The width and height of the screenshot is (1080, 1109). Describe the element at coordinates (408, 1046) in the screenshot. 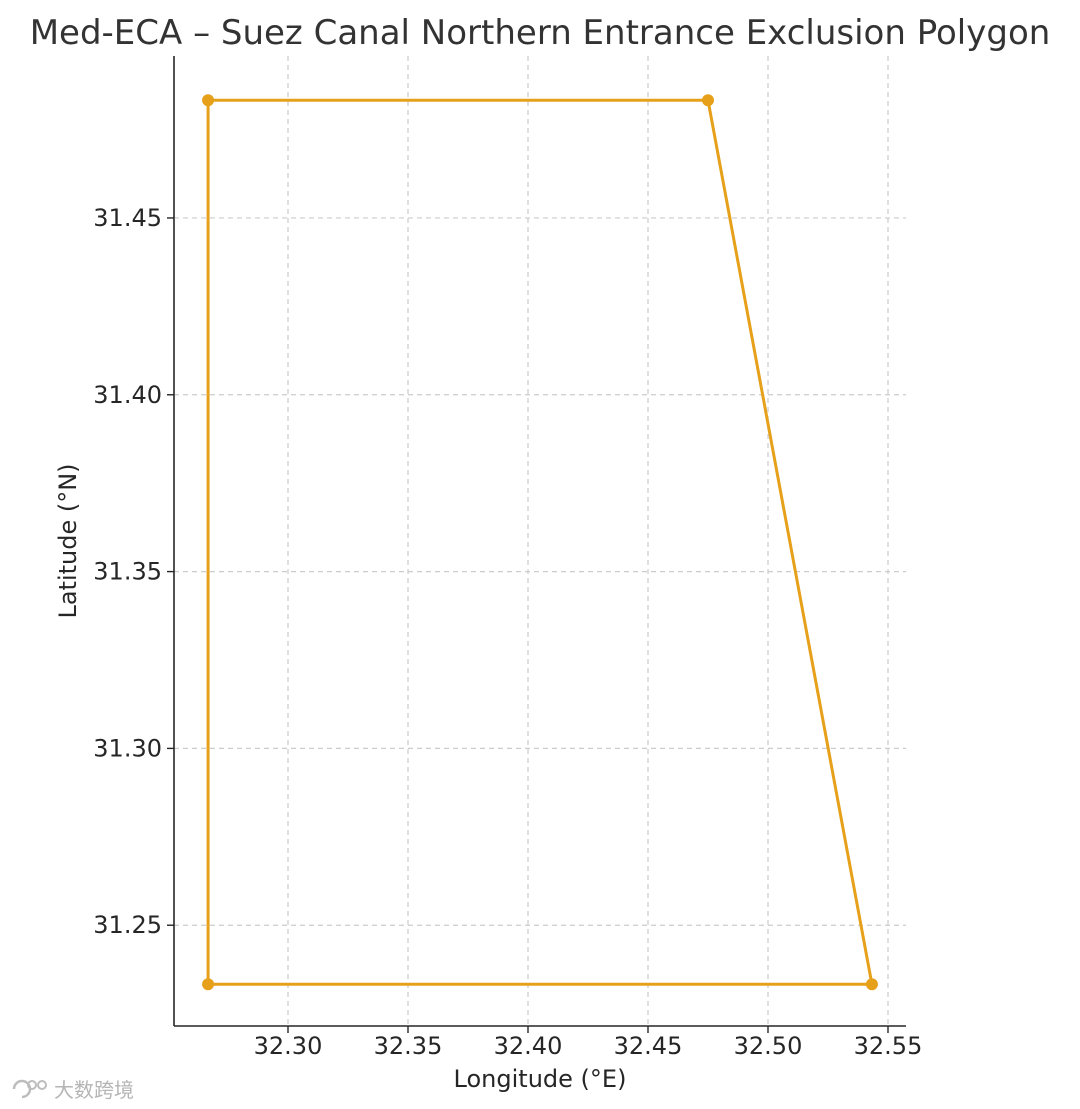

I see `x-tick-label: 32.35` at that location.